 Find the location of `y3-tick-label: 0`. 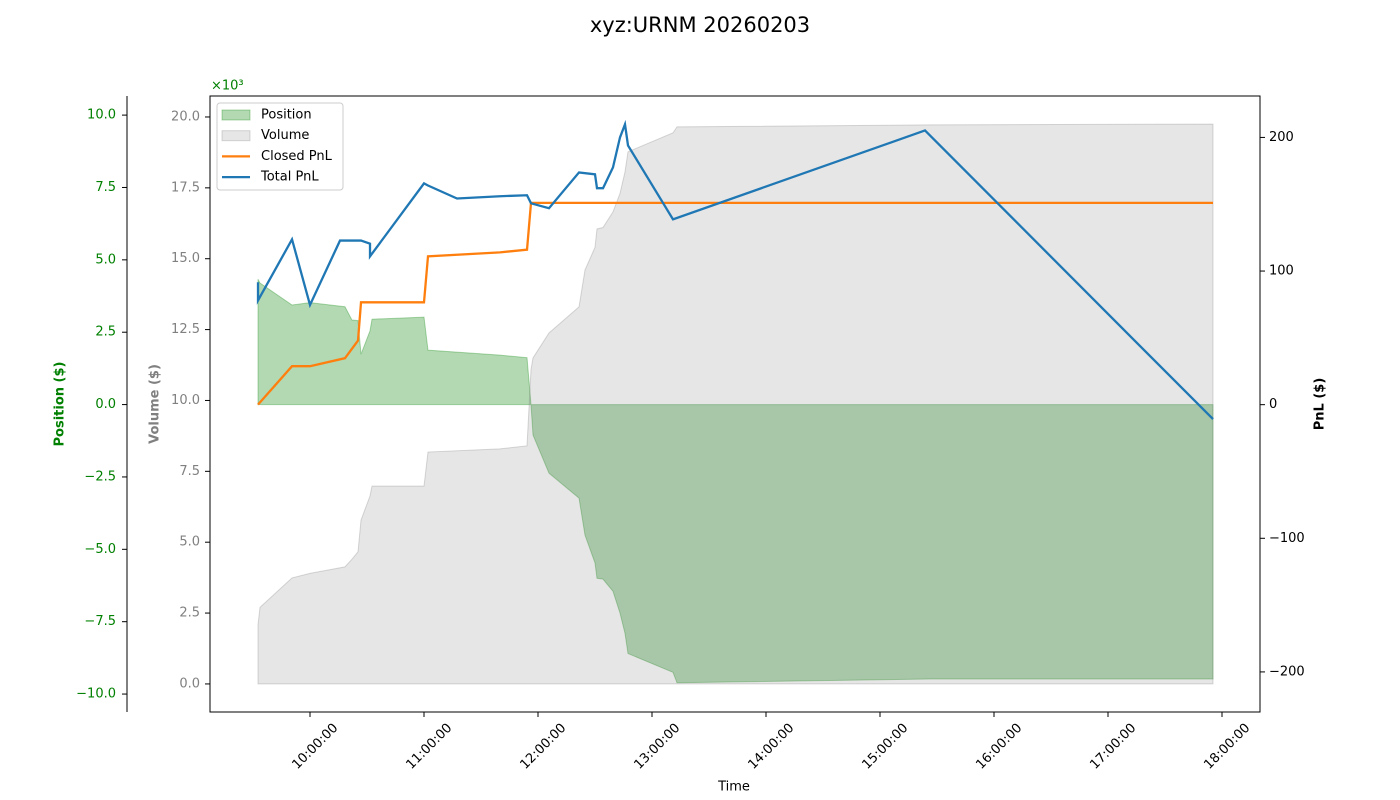

y3-tick-label: 0 is located at coordinates (1273, 404).